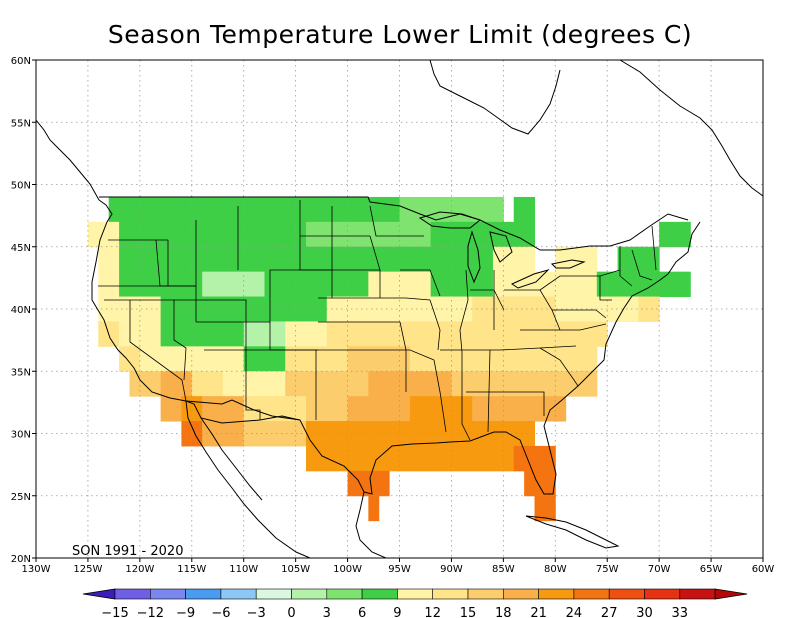 This screenshot has height=618, width=800. What do you see at coordinates (503, 612) in the screenshot?
I see `colorbar-label: 18` at bounding box center [503, 612].